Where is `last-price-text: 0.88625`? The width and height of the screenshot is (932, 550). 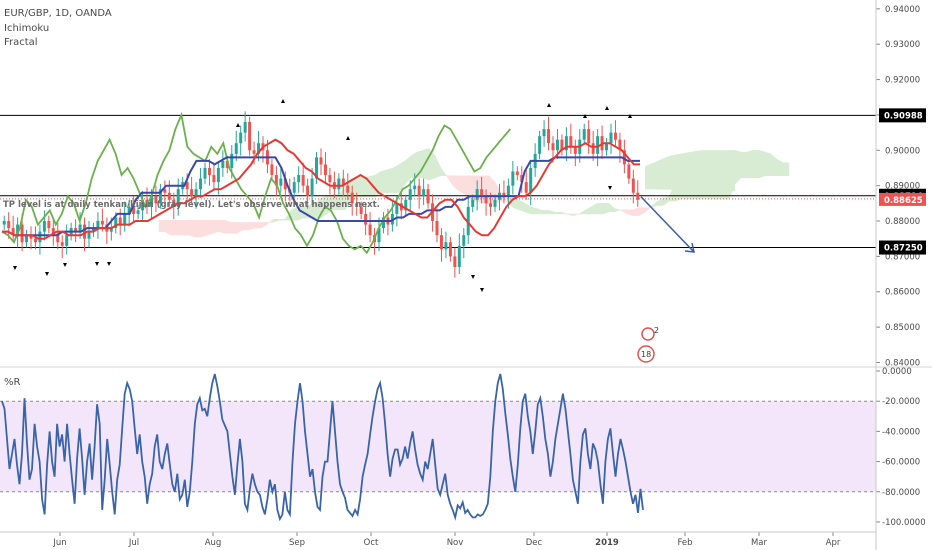
last-price-text: 0.88625 is located at coordinates (903, 201).